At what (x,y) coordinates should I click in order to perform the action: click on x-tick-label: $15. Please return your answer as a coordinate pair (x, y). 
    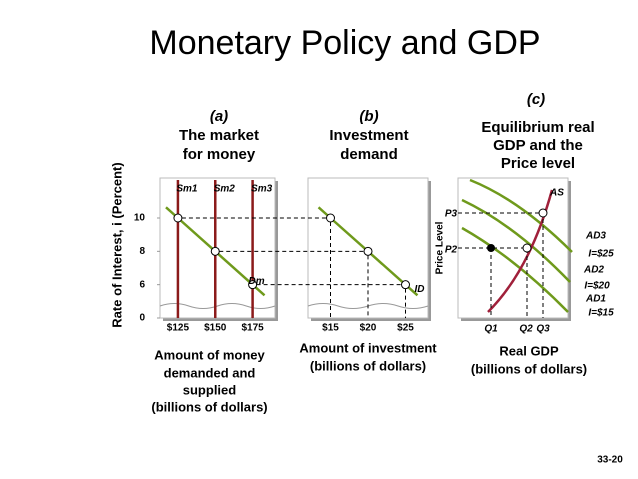
    Looking at the image, I should click on (330, 328).